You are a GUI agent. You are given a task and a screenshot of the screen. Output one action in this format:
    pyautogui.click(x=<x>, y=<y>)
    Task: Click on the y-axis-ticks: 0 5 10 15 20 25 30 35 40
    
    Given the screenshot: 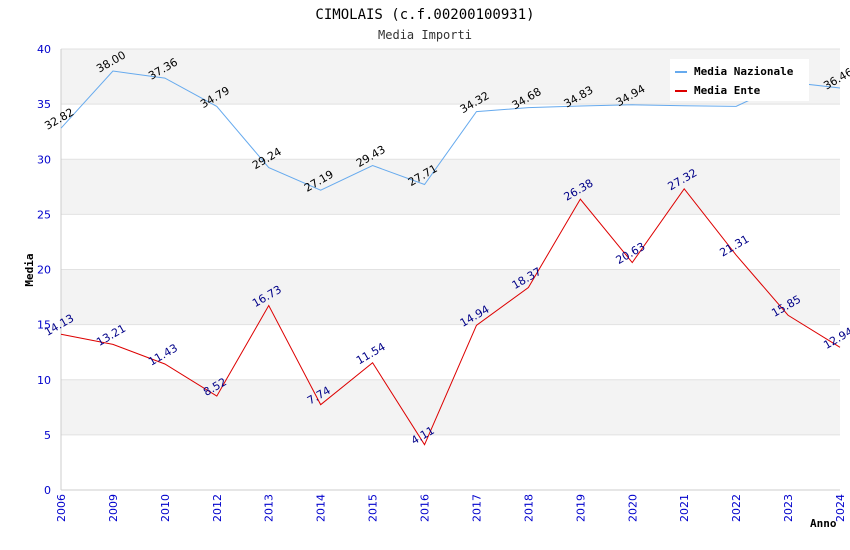 What is the action you would take?
    pyautogui.click(x=44, y=270)
    